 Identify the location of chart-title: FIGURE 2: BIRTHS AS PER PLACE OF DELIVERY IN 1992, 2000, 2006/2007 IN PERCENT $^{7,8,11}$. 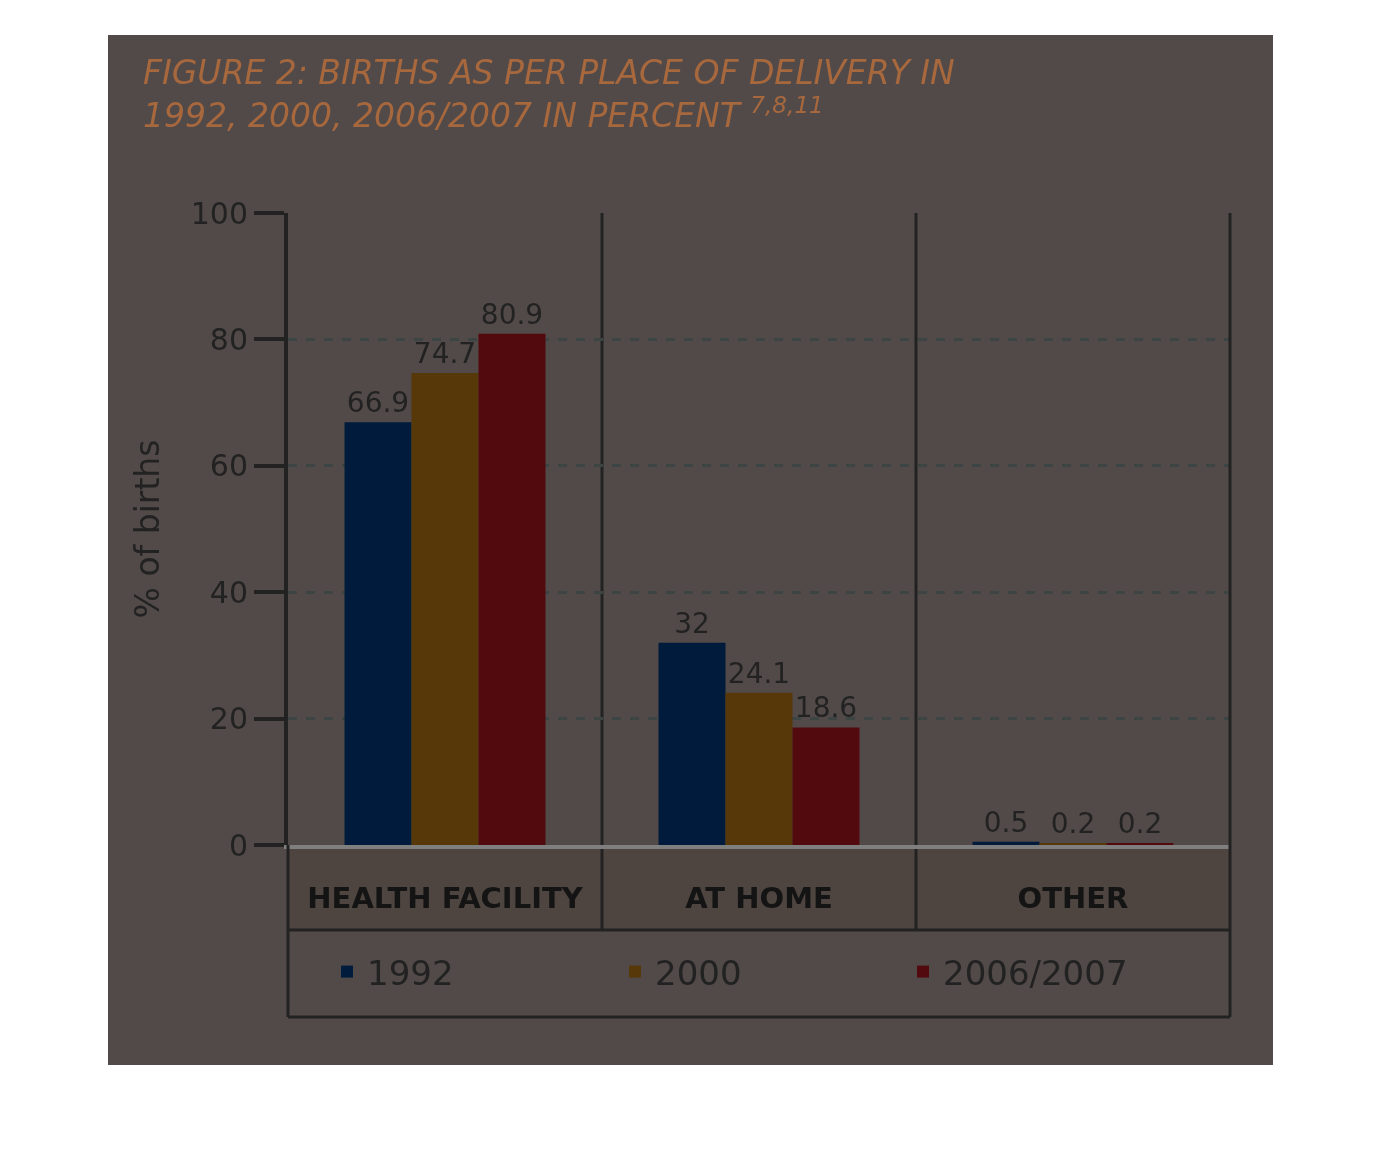
(549, 94).